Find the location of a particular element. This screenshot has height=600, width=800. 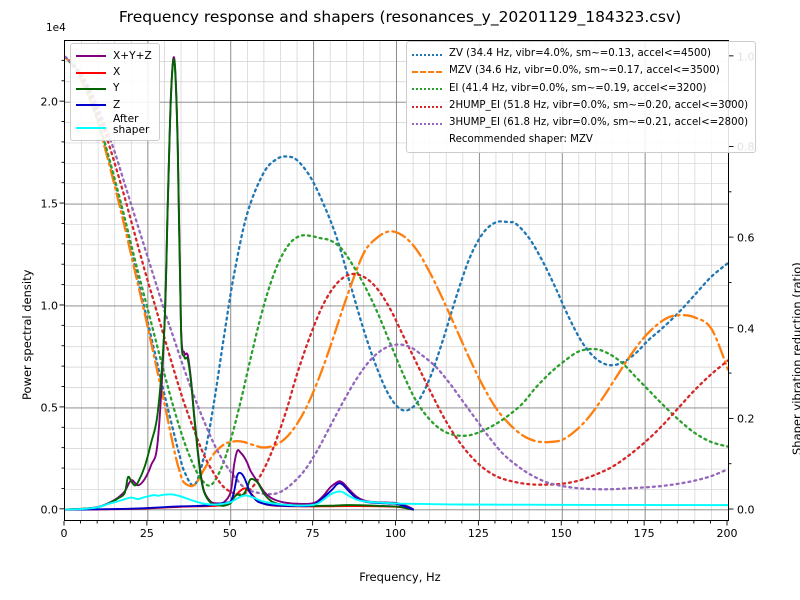

y-tick-label-left: 0.0 is located at coordinates (49, 510).